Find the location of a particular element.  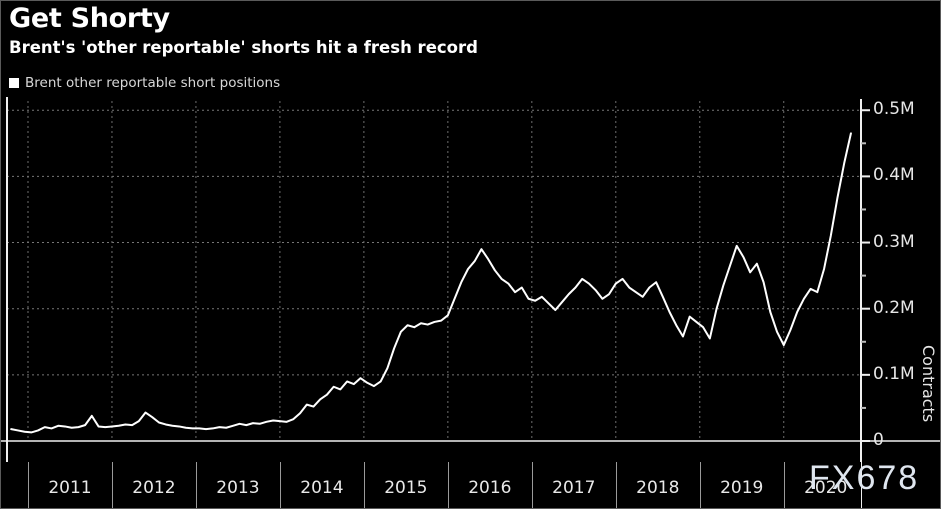

x-axis-tick-label: 2015 is located at coordinates (406, 488).